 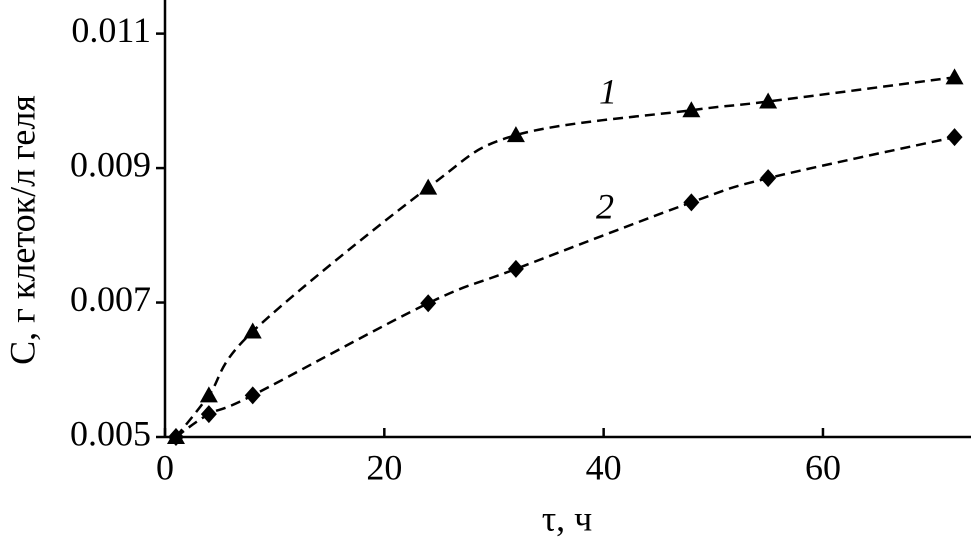 What do you see at coordinates (165, 467) in the screenshot?
I see `x-tick-label: 0` at bounding box center [165, 467].